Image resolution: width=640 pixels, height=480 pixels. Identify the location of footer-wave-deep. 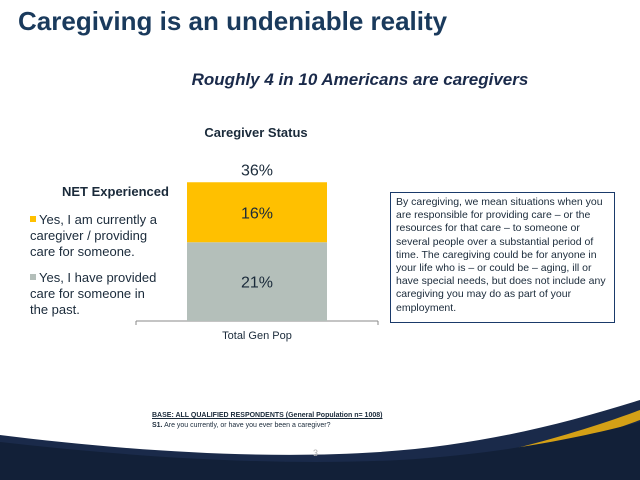
(320, 451).